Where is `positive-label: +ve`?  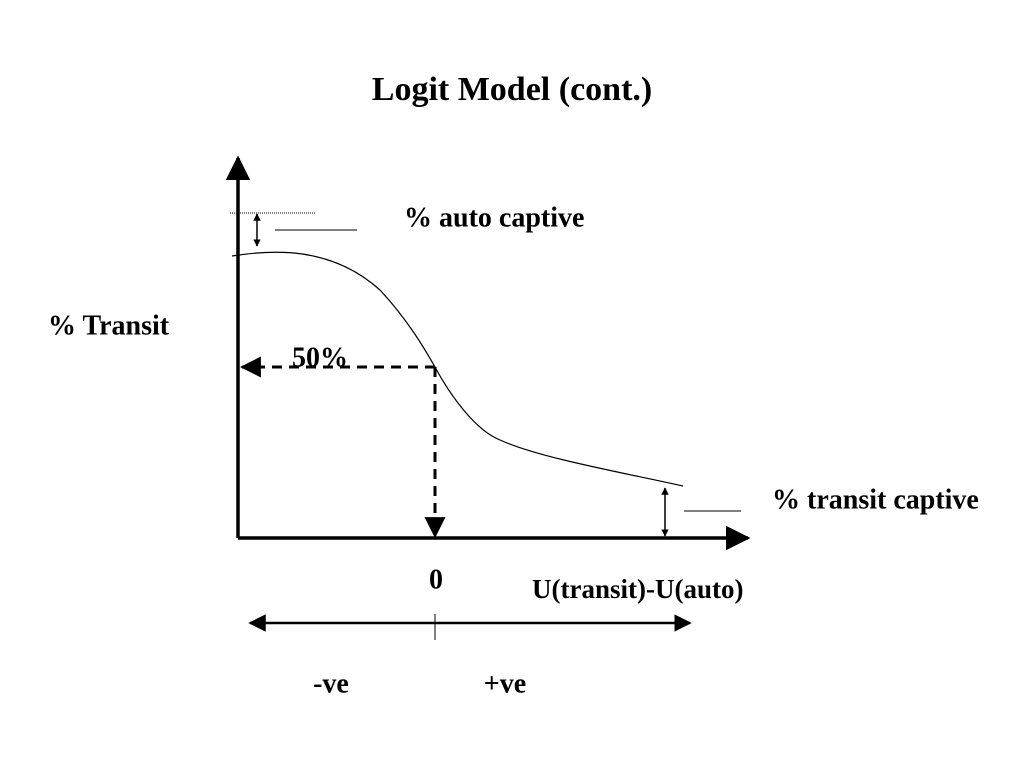 positive-label: +ve is located at coordinates (505, 683).